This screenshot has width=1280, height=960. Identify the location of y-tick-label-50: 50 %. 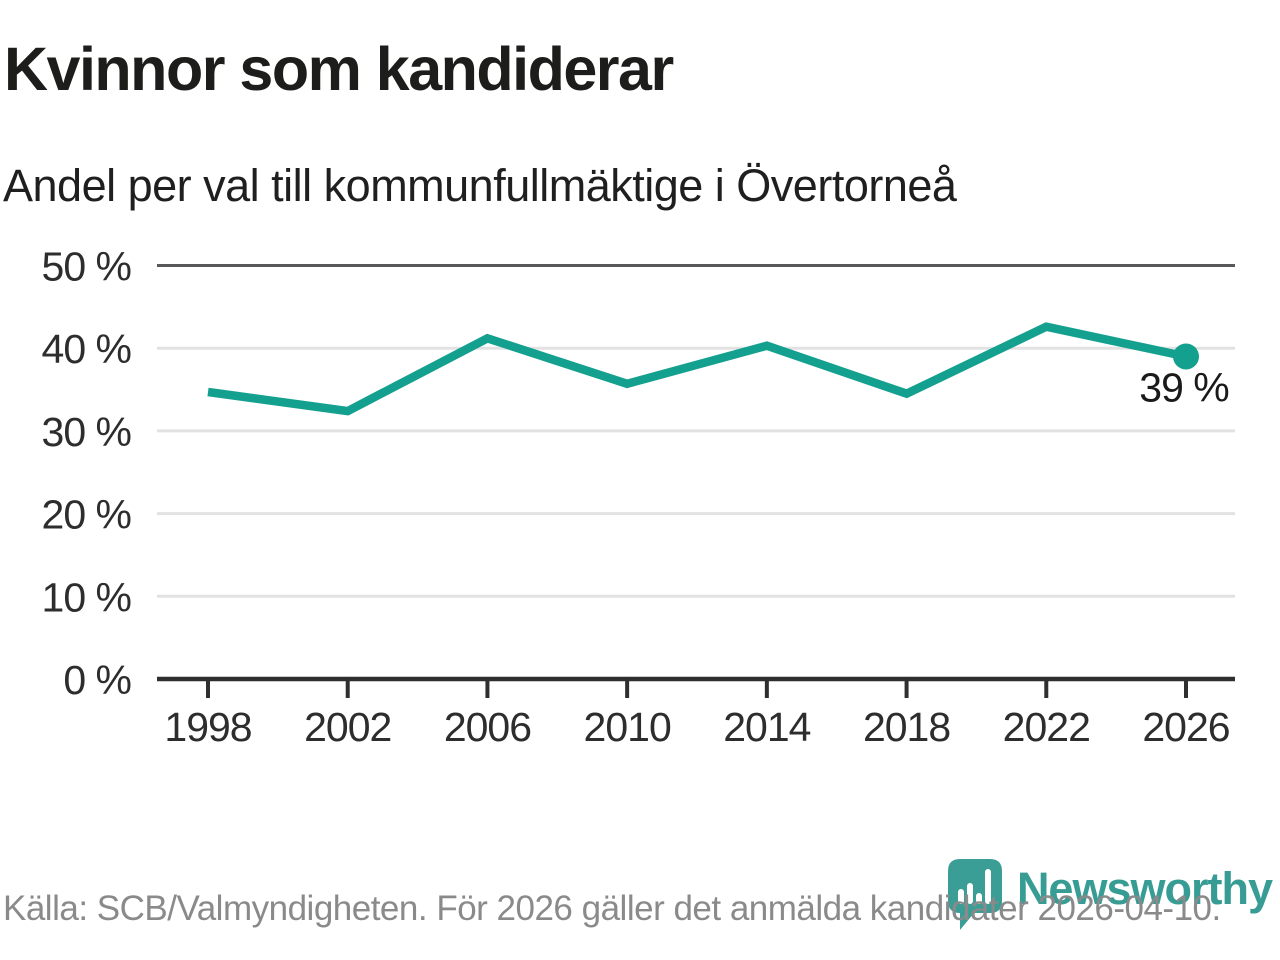
(86, 267).